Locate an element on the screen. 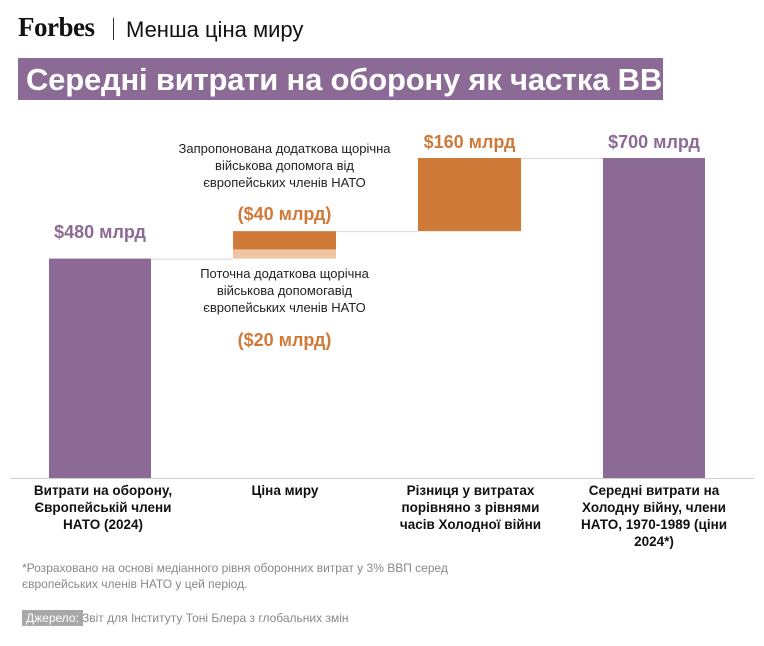 This screenshot has width=764, height=646. value-label-3: $160 млрд is located at coordinates (470, 142).